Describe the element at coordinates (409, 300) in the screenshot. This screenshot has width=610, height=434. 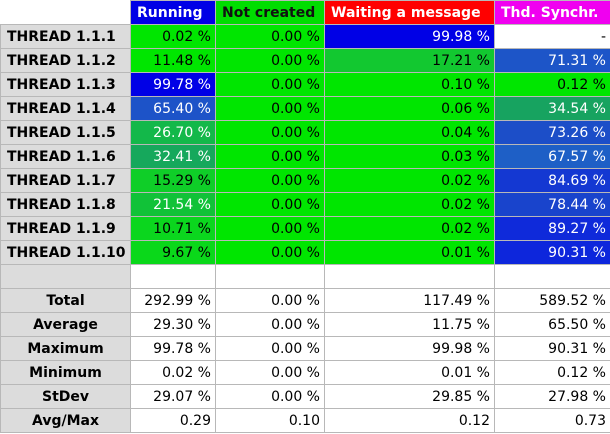
I see `stats-cell-waiting-a-message: 117.49 %` at that location.